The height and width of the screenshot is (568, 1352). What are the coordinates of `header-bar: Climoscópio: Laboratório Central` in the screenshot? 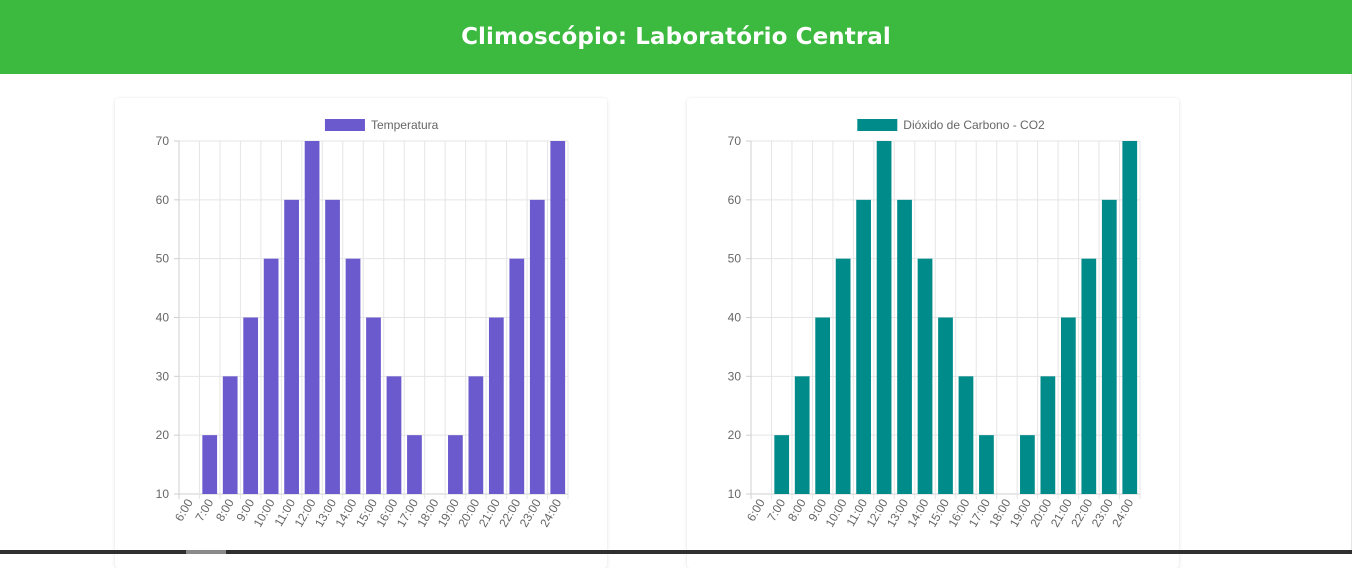 It's located at (676, 37).